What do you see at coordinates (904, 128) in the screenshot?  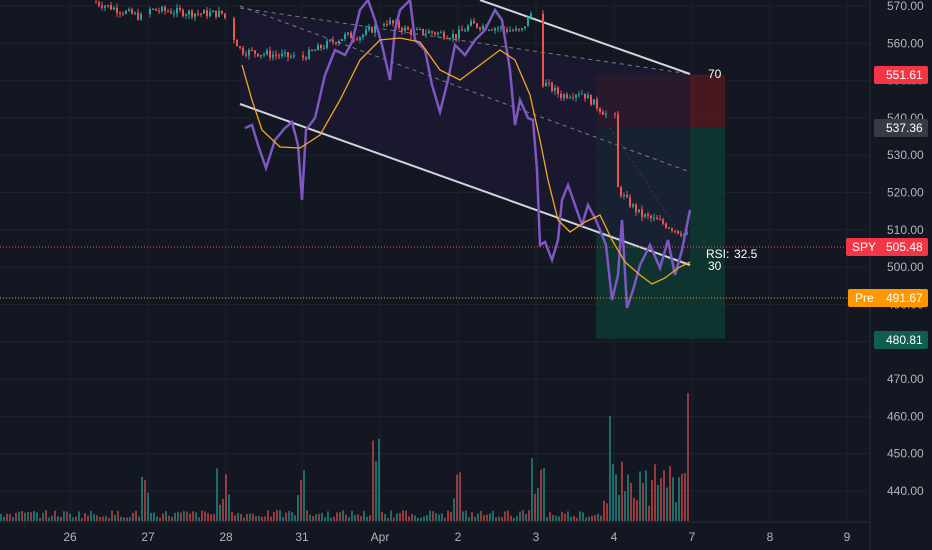 I see `entry-price-text: 537.36` at bounding box center [904, 128].